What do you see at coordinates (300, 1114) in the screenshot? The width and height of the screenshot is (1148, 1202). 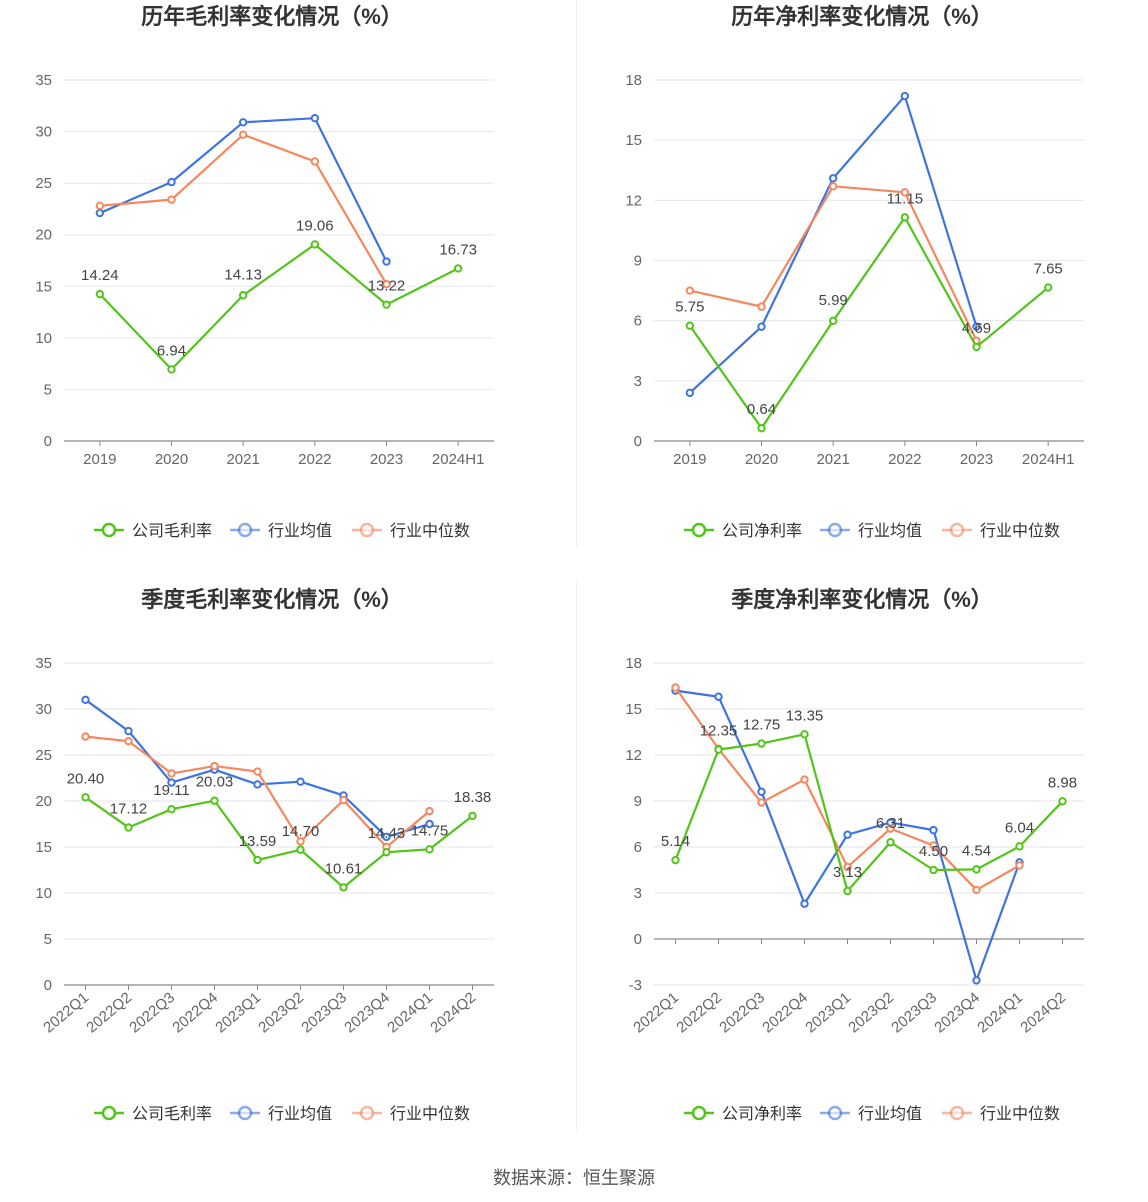 I see `legend-label: 行业均值` at bounding box center [300, 1114].